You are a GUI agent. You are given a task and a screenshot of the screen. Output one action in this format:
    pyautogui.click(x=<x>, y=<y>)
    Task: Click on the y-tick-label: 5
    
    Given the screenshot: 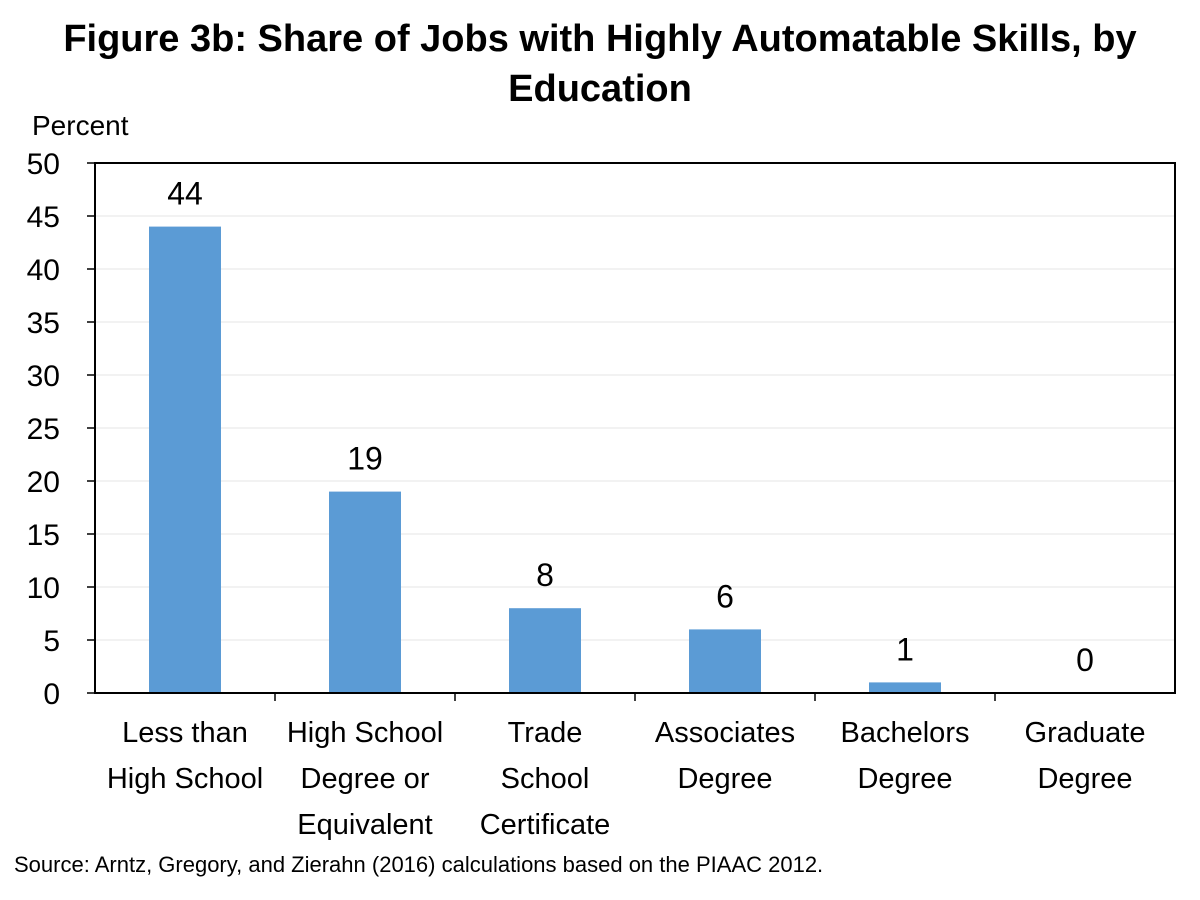 What is the action you would take?
    pyautogui.click(x=51, y=641)
    